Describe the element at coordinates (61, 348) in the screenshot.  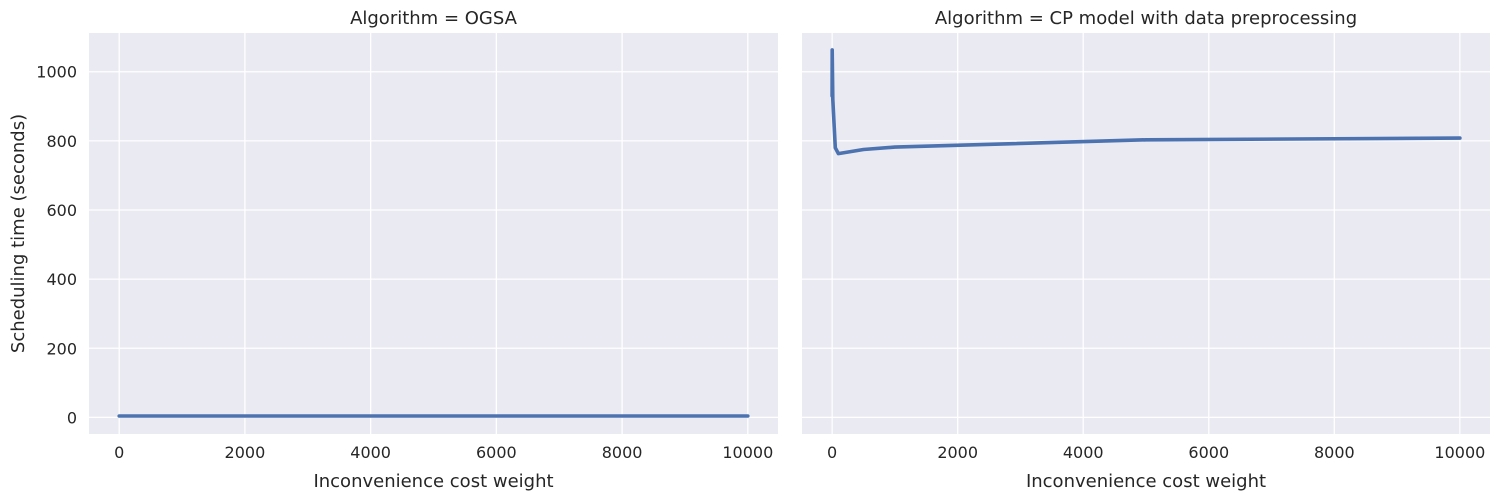
I see `y-tick-label: 200` at that location.